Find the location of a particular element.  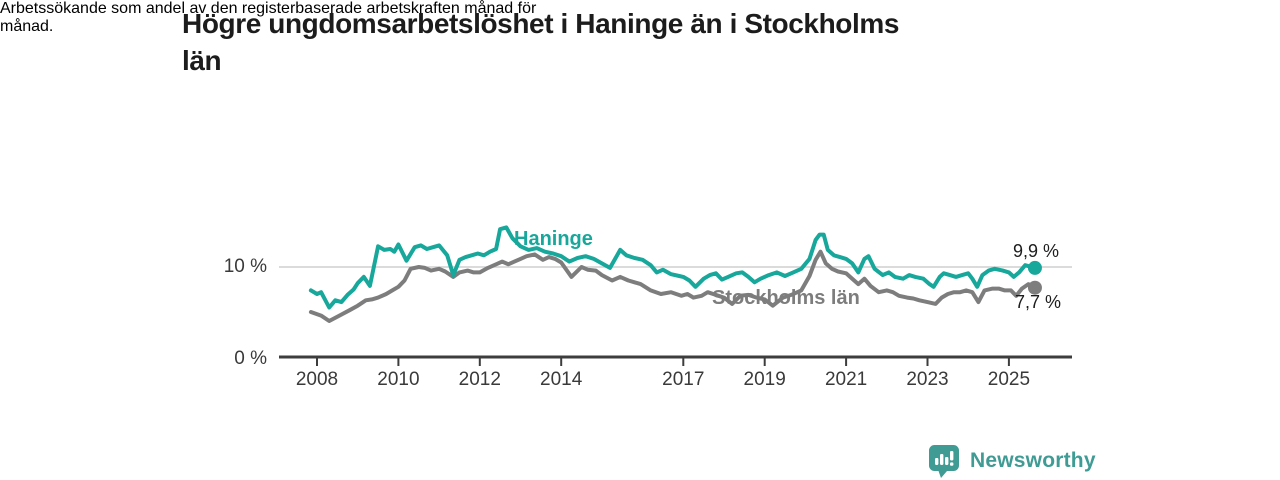

newsworthy-bubble-barchart-icon is located at coordinates (944, 461).